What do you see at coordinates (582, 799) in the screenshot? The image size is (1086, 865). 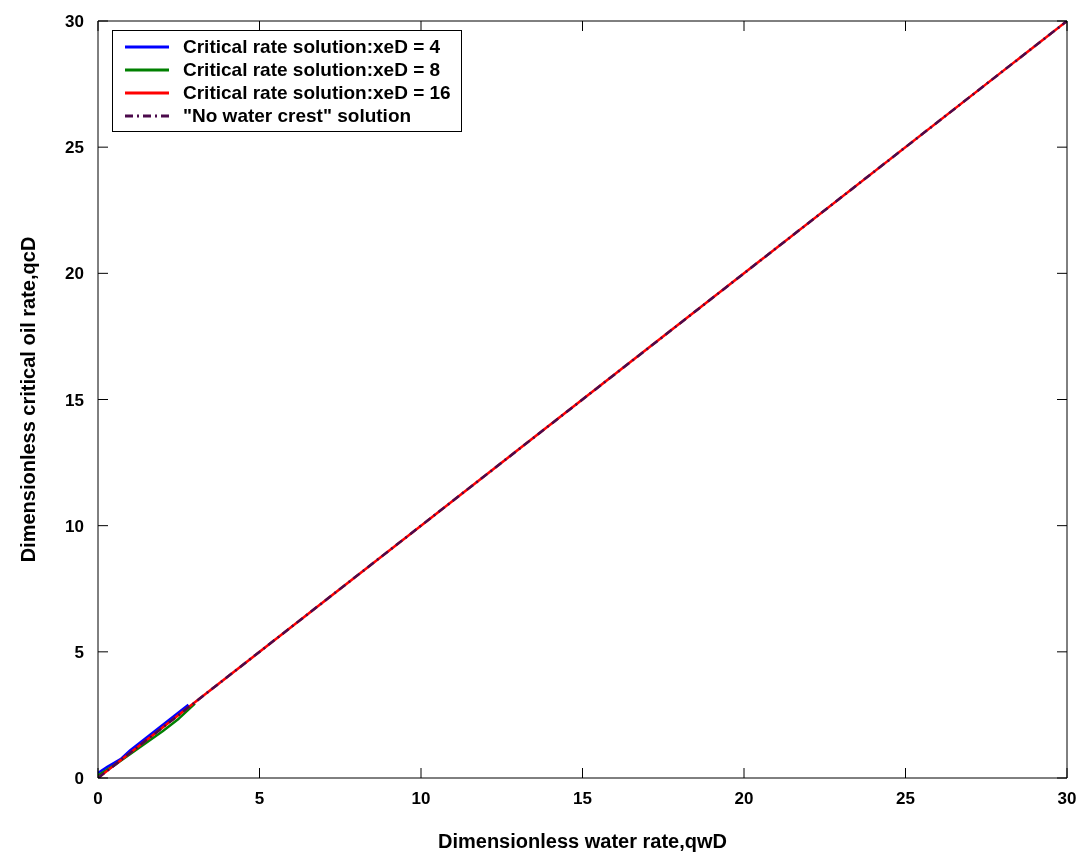 I see `x-tick-label: 15` at bounding box center [582, 799].